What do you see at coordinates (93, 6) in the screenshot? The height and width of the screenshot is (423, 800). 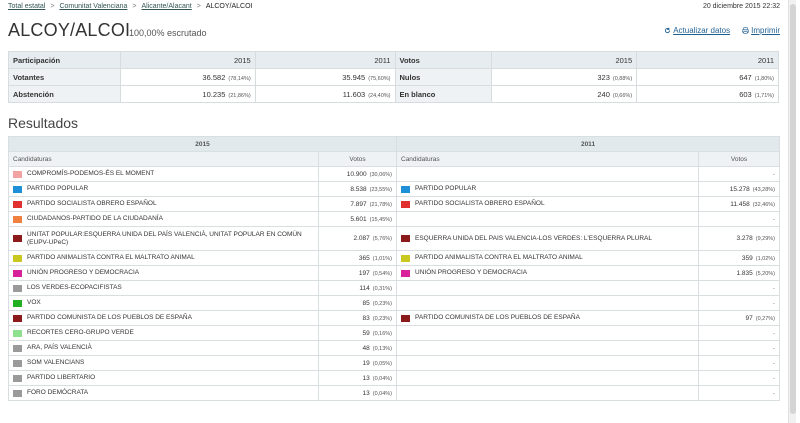 I see `breadcrumb-link-comunitat: Comunitat Valenciana` at bounding box center [93, 6].